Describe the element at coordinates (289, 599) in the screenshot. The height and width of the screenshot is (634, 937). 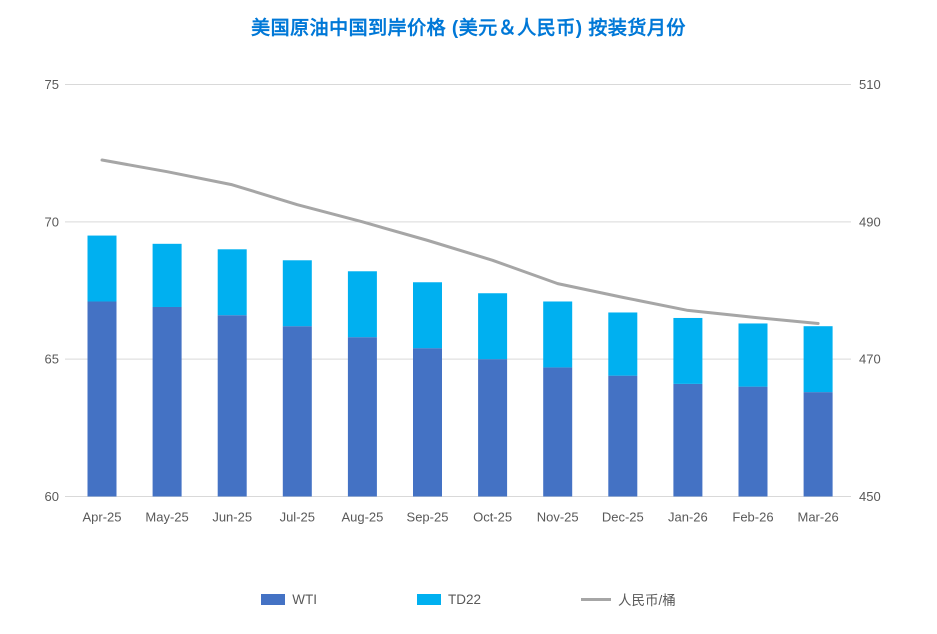
I see `legend-item-wti: WTI` at that location.